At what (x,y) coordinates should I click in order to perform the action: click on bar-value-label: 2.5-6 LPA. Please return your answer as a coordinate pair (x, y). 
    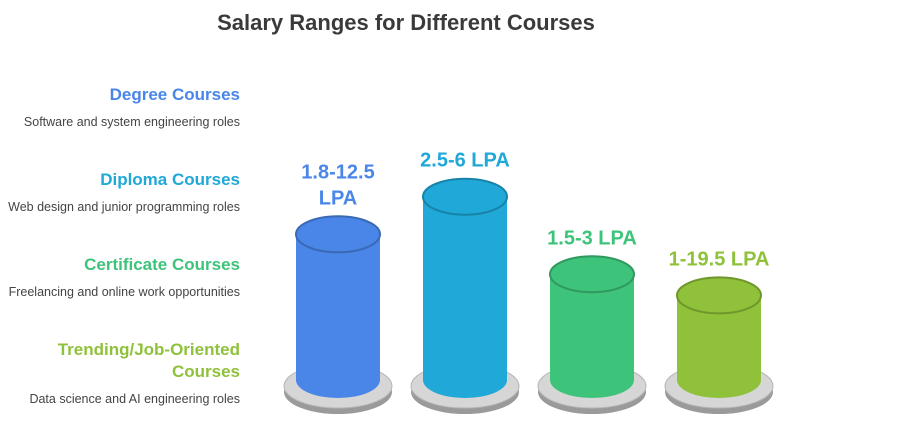
    Looking at the image, I should click on (465, 161).